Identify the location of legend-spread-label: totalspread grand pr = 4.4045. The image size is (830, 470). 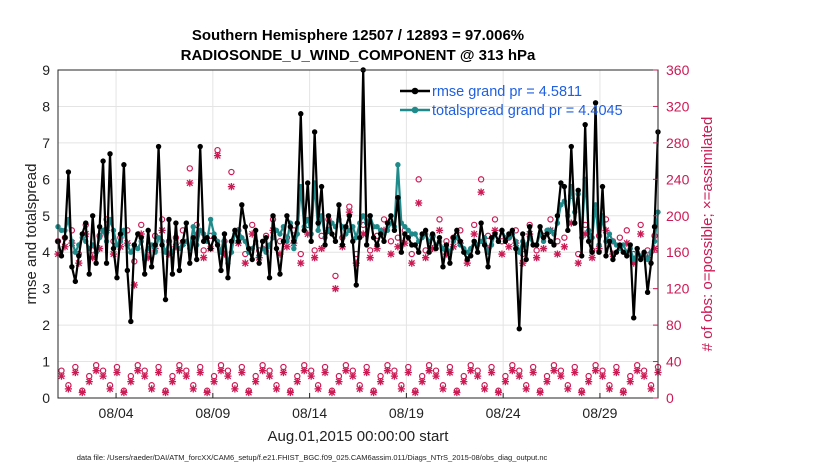
(527, 111).